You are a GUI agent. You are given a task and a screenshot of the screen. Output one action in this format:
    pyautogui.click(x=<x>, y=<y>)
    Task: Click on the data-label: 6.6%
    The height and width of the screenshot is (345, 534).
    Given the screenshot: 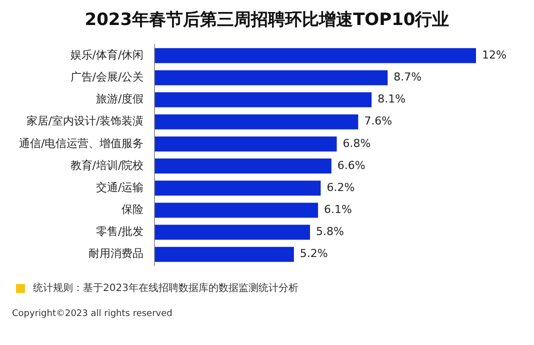 What is the action you would take?
    pyautogui.click(x=351, y=165)
    